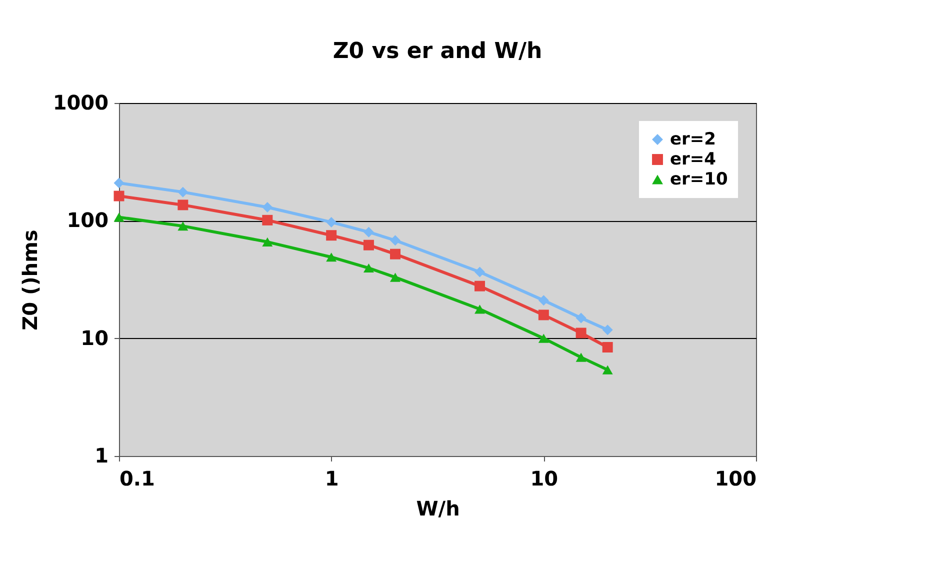 The image size is (951, 587). Describe the element at coordinates (87, 220) in the screenshot. I see `y-tick-label: 100` at that location.